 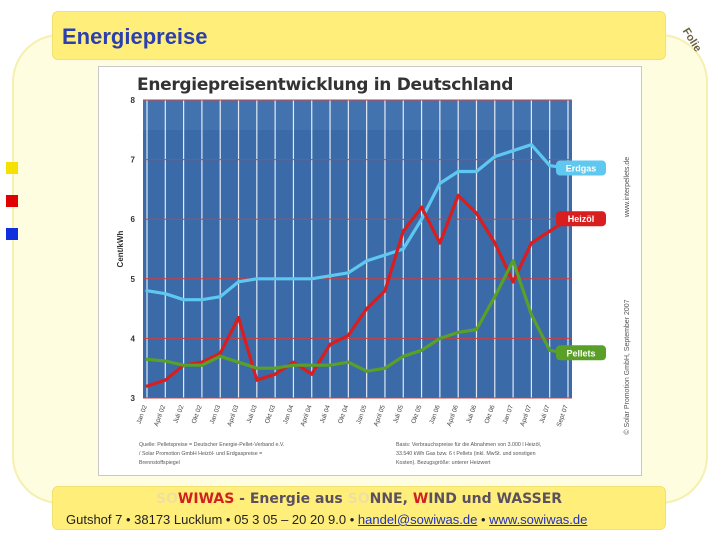 What do you see at coordinates (508, 414) in the screenshot?
I see `x-tick-label: Jan 07` at bounding box center [508, 414].